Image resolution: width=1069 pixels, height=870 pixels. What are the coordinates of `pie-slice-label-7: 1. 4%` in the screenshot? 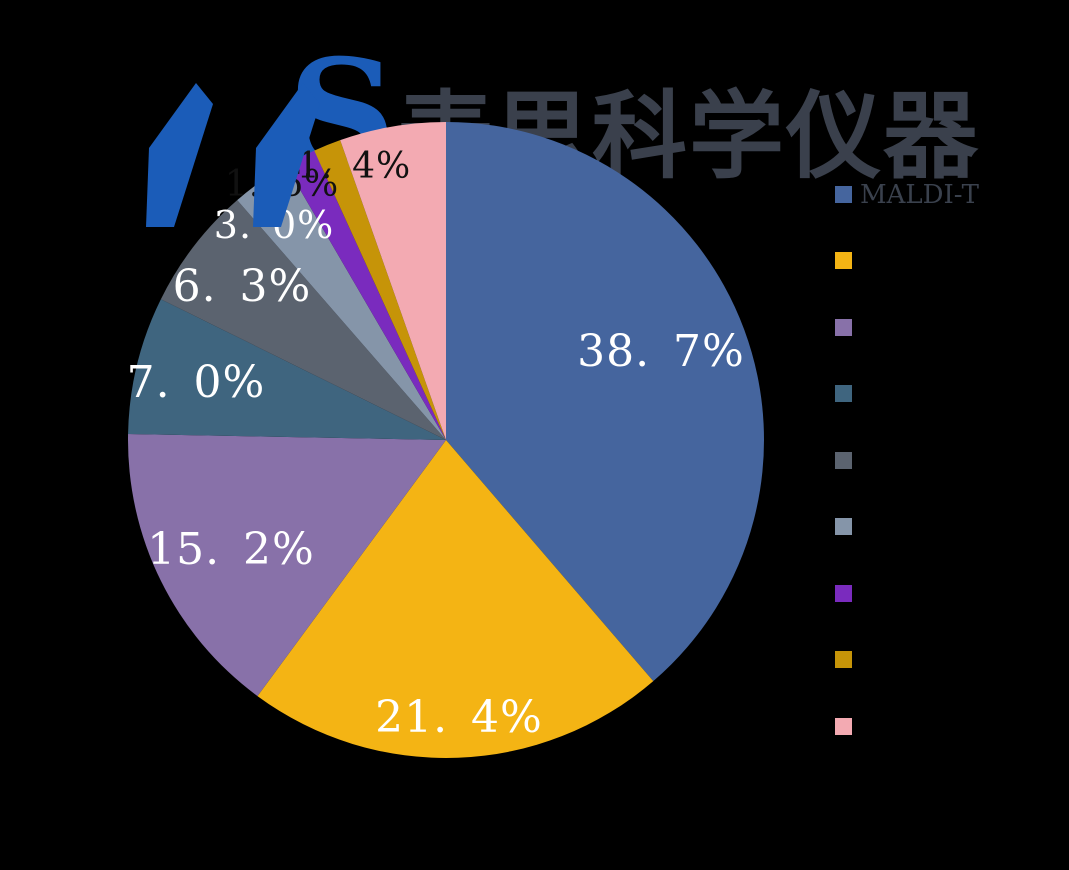 It's located at (354, 166).